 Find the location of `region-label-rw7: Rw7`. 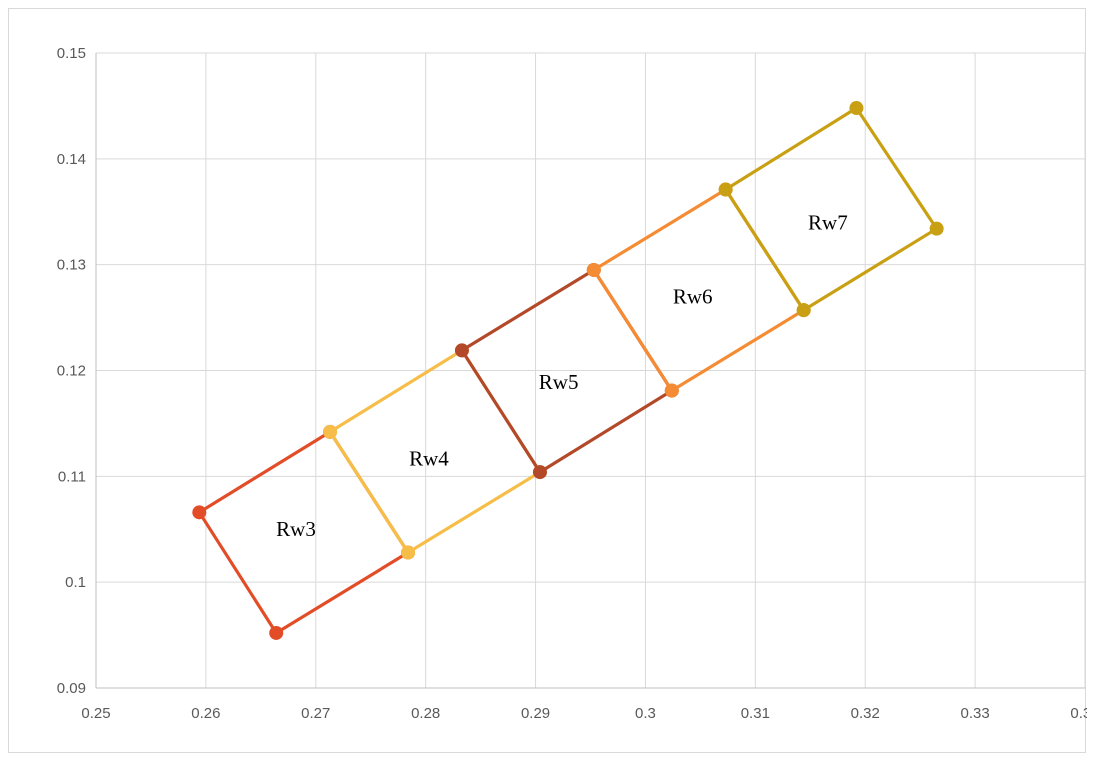

region-label-rw7: Rw7 is located at coordinates (828, 222).